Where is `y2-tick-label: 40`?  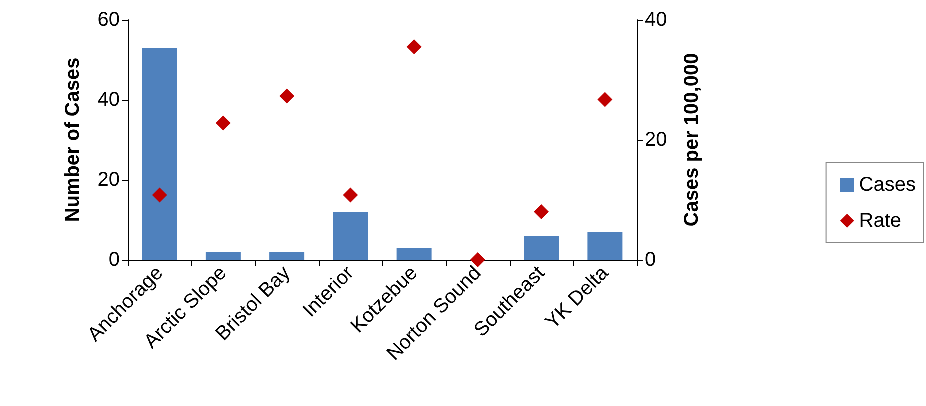 y2-tick-label: 40 is located at coordinates (656, 20).